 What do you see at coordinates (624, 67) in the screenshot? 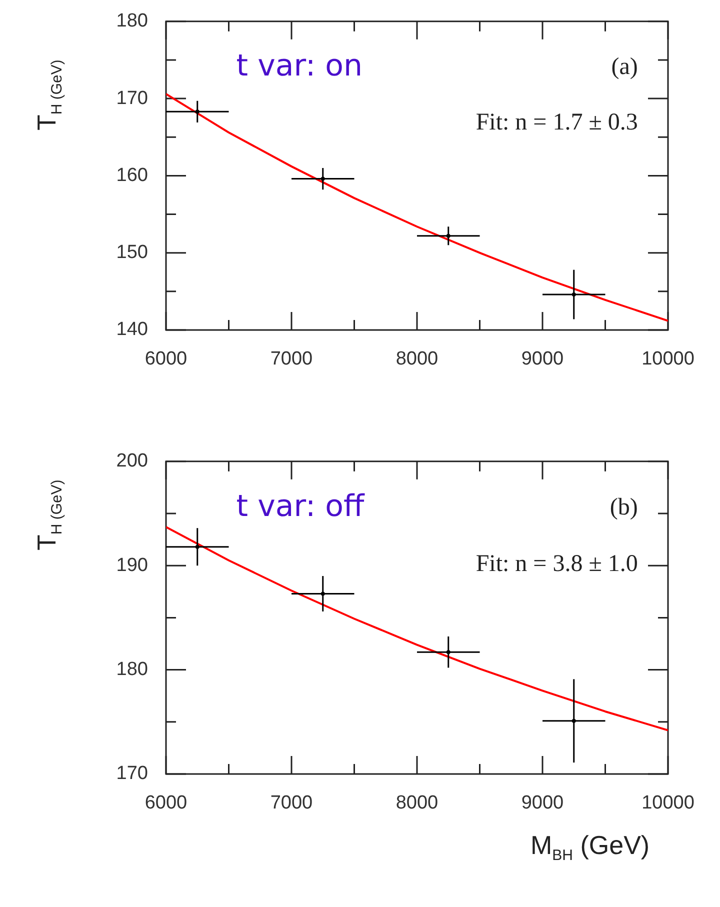
I see `annotation: (a)` at bounding box center [624, 67].